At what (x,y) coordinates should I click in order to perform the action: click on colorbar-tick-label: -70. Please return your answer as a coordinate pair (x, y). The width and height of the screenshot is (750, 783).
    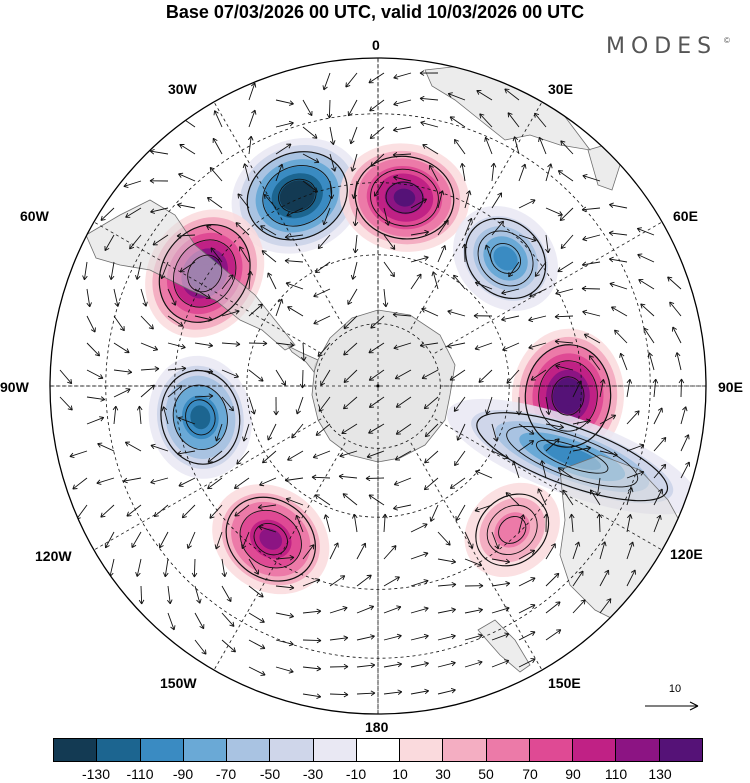
    Looking at the image, I should click on (226, 774).